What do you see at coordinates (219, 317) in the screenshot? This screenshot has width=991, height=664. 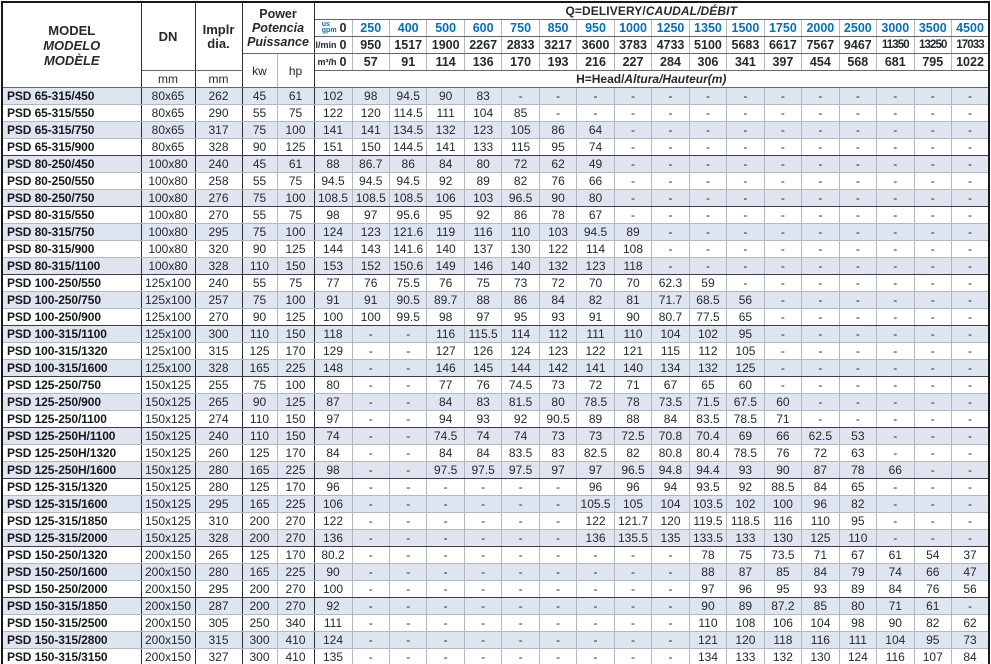 I see `impeller-dia-cell: 270` at bounding box center [219, 317].